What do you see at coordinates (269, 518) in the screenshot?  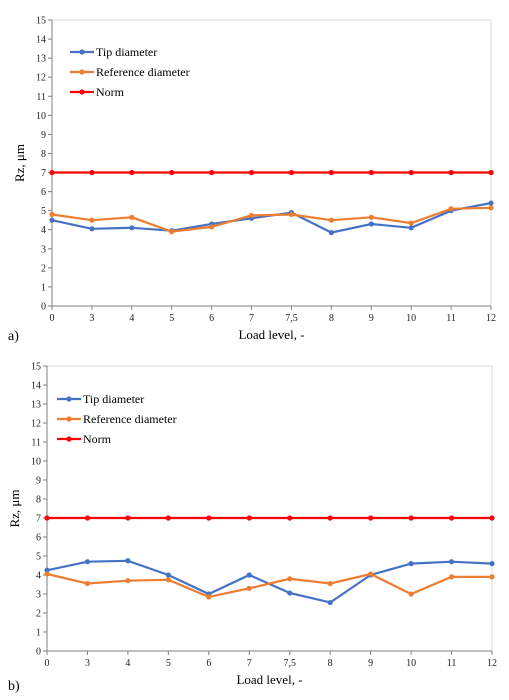 I see `series-norm` at bounding box center [269, 518].